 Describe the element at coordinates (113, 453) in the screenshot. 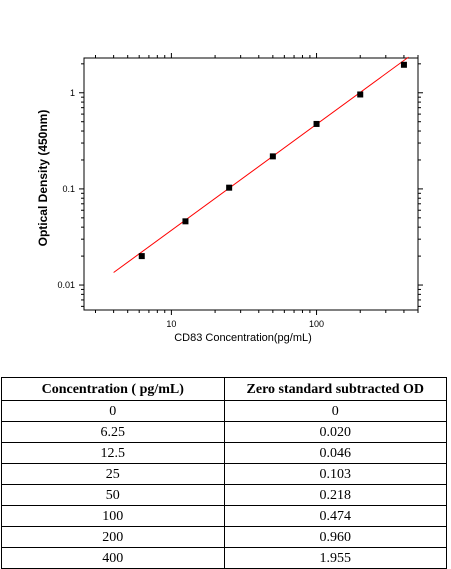

I see `cell-concentration: 12.5` at that location.